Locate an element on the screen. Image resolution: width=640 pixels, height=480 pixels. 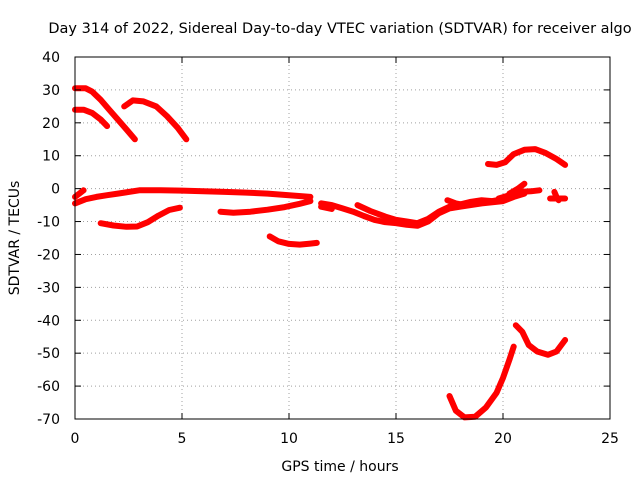
series-arc-c is located at coordinates (155, 120).